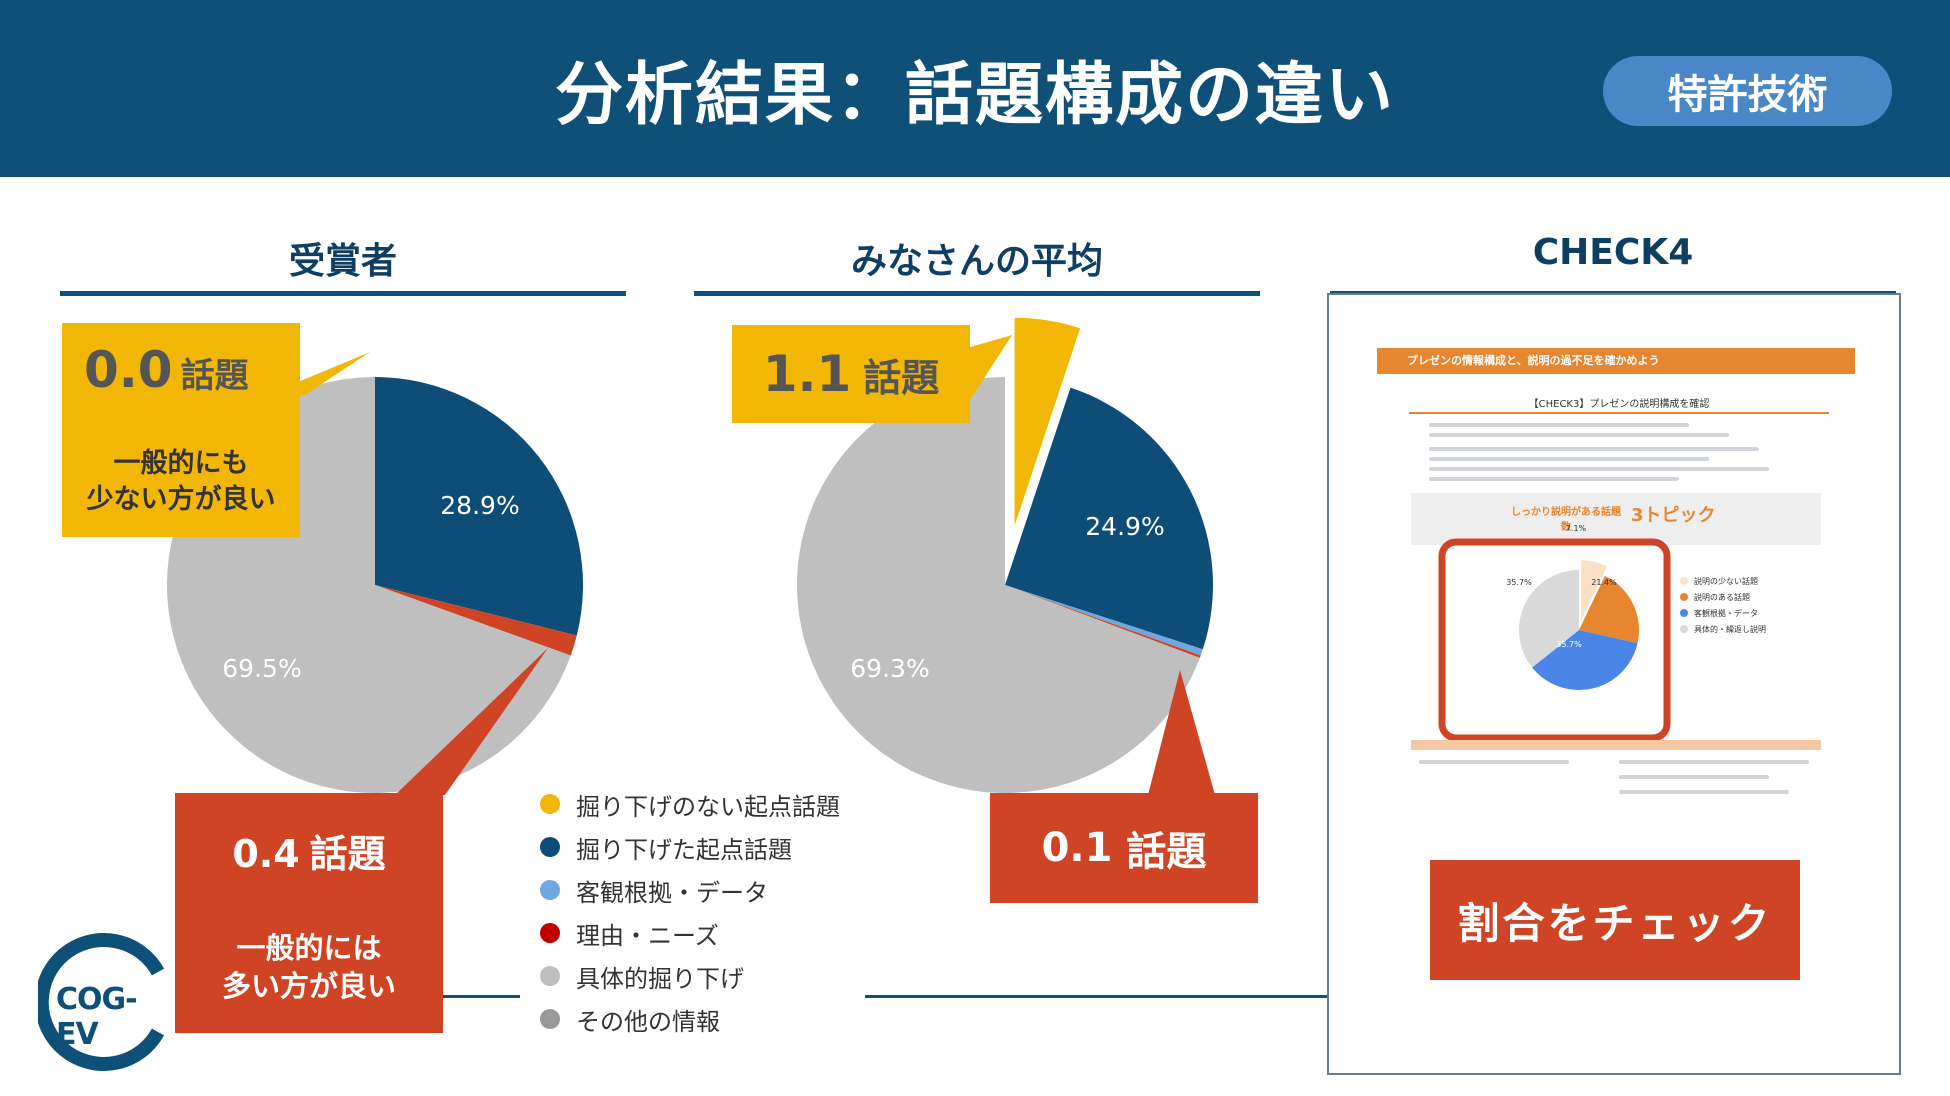 Image resolution: width=1950 pixels, height=1096 pixels. I want to click on mini-legend-label: 説明のある話題, so click(1722, 597).